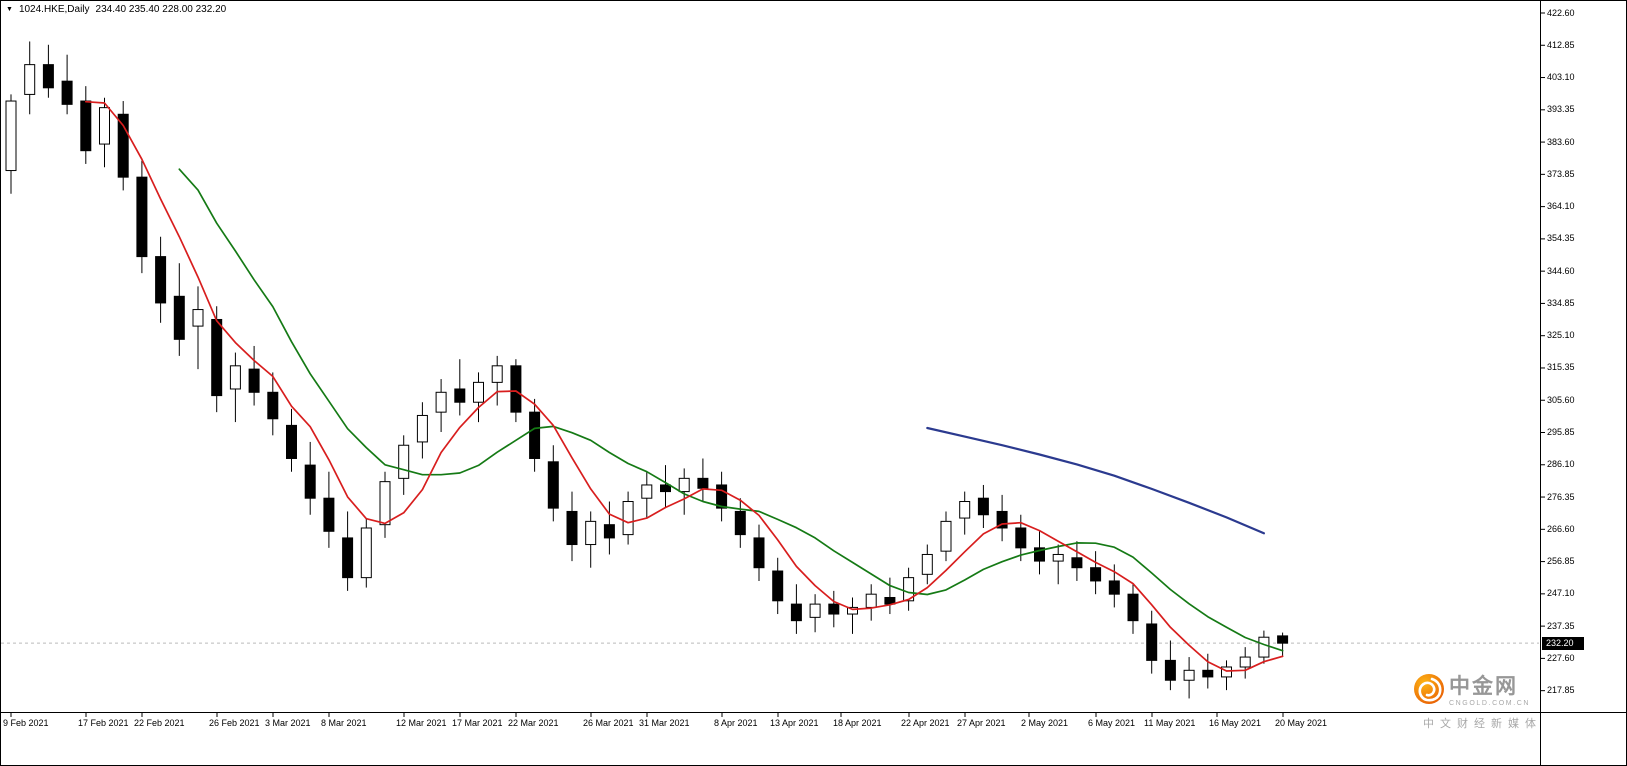 Image resolution: width=1627 pixels, height=766 pixels. I want to click on time-axis-label: 20 May 2021, so click(1301, 723).